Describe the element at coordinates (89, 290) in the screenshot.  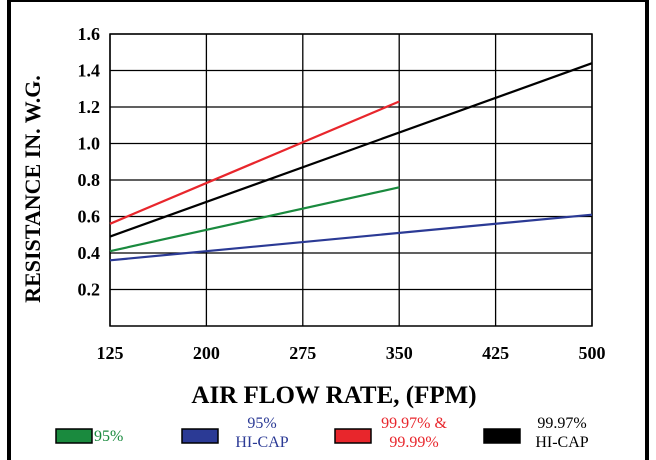
I see `y-tick-label: 0.2` at that location.